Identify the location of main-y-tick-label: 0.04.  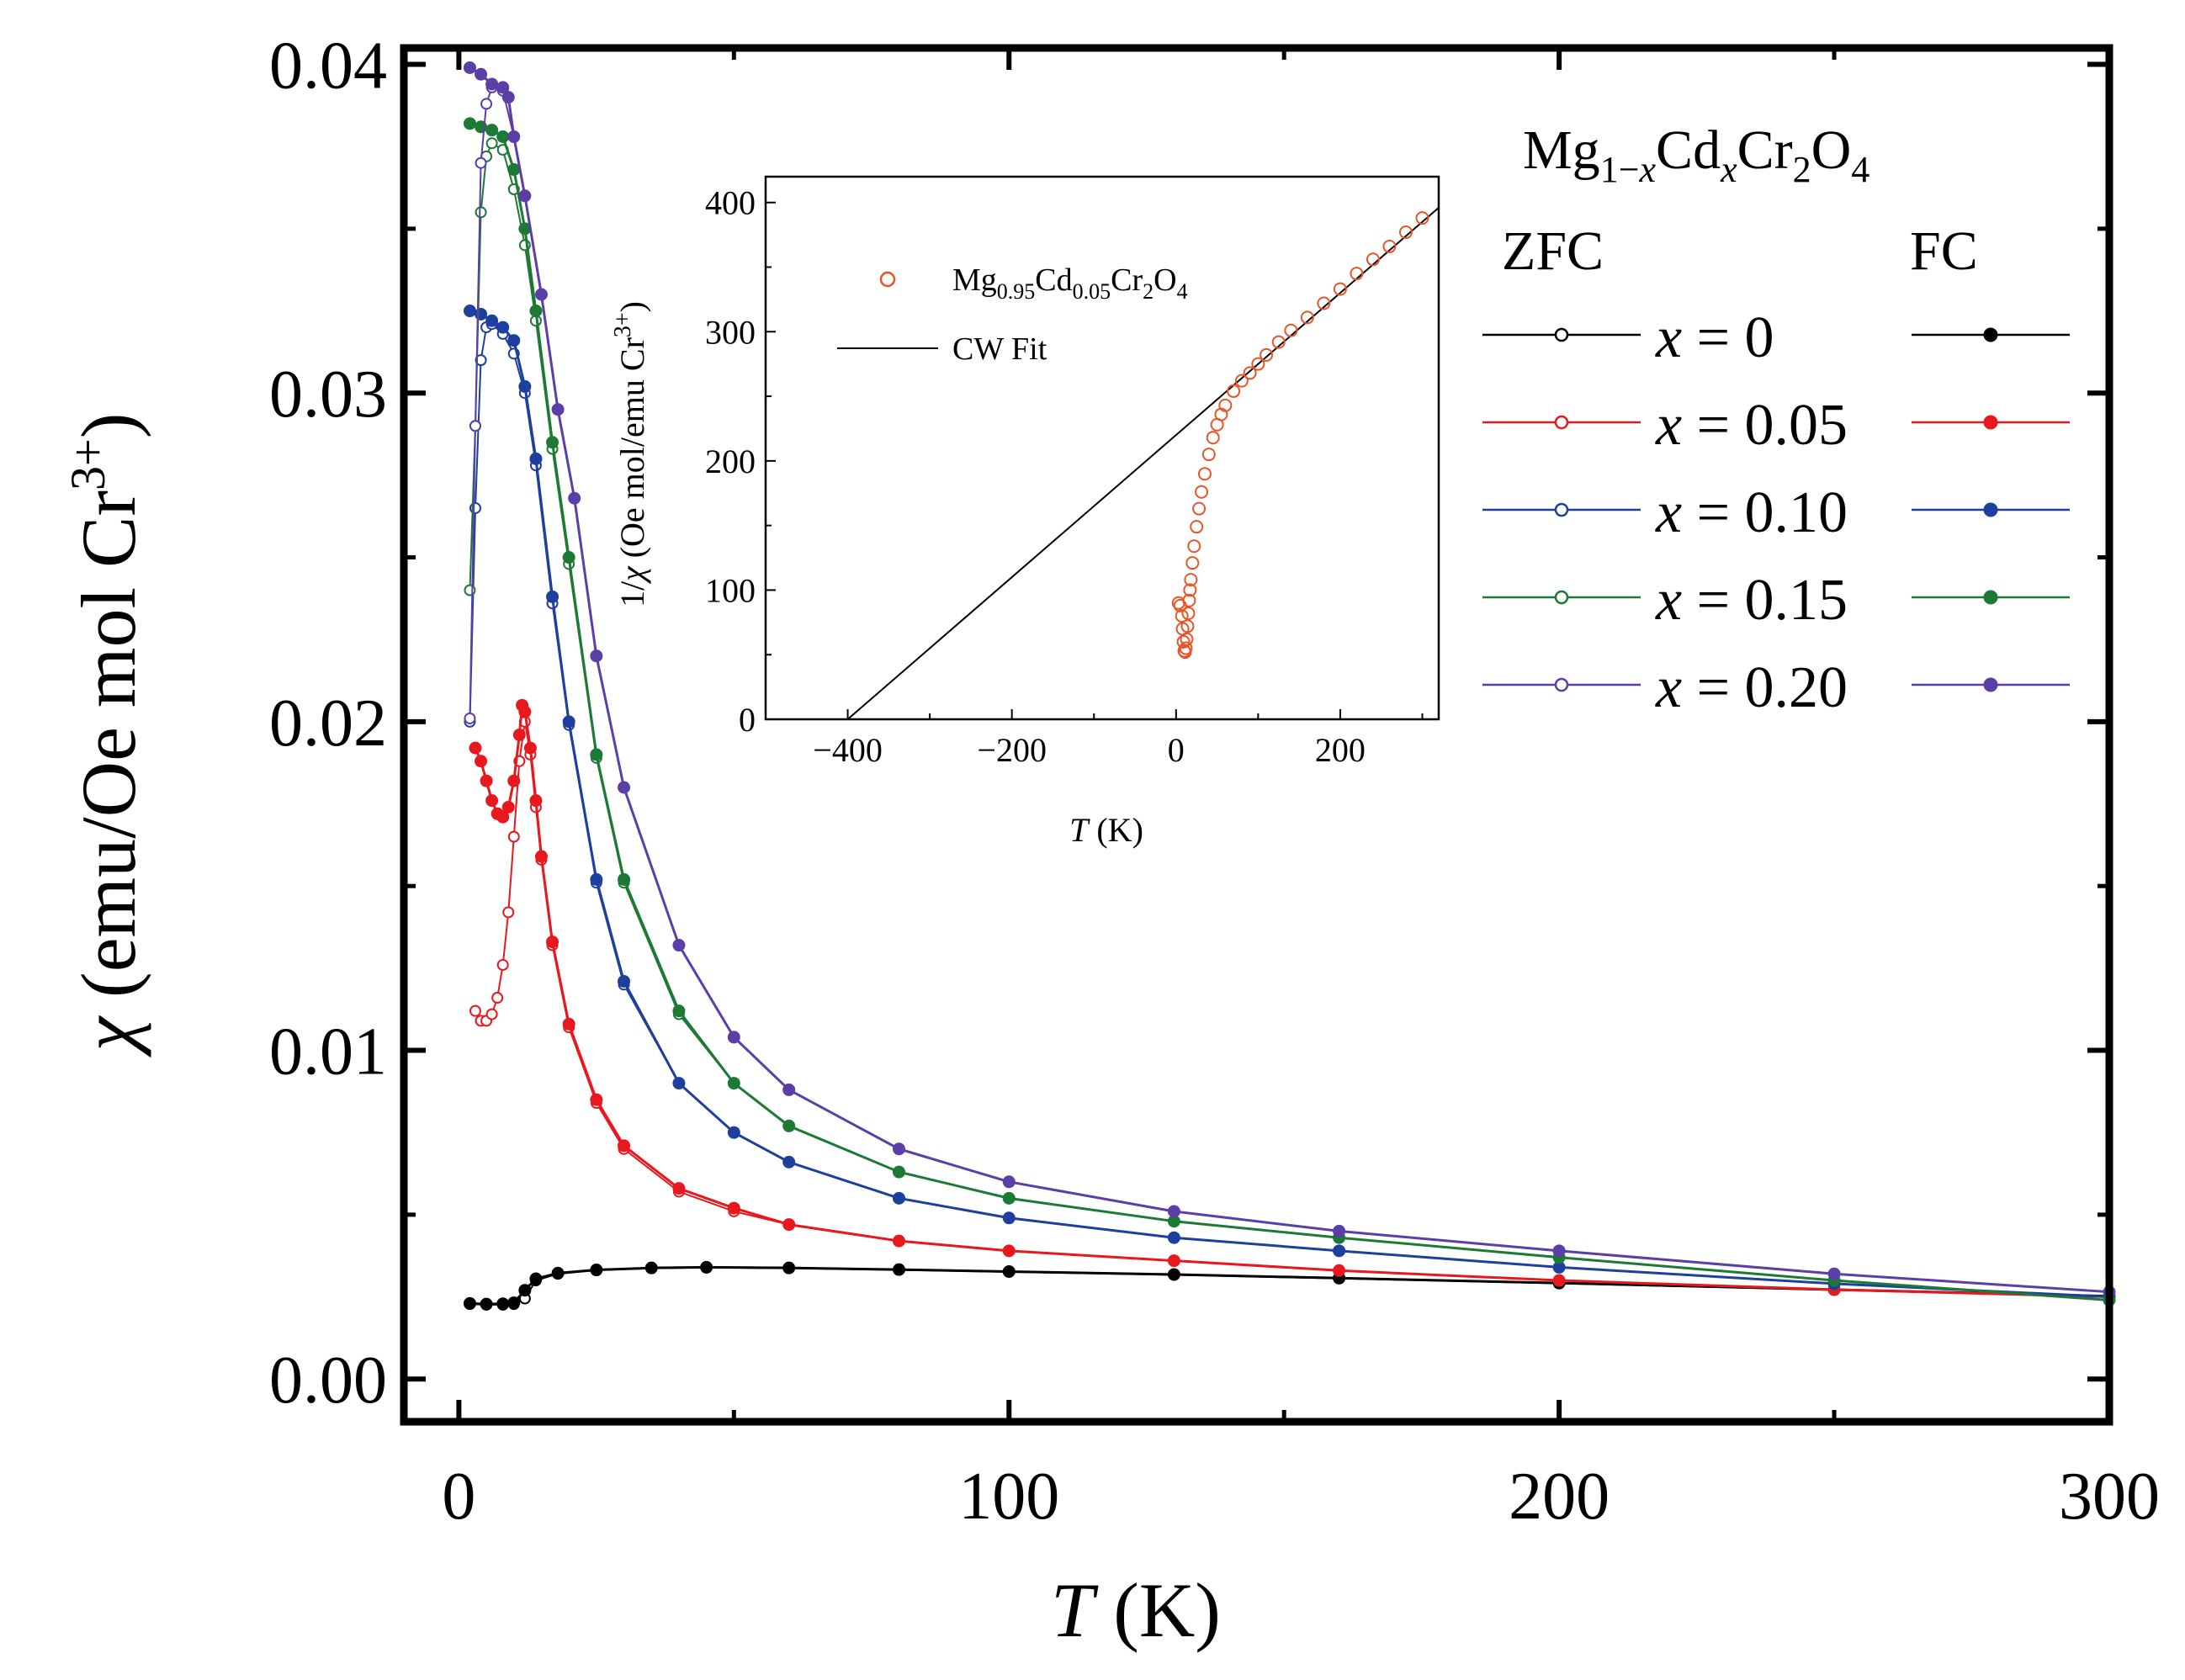
(328, 66).